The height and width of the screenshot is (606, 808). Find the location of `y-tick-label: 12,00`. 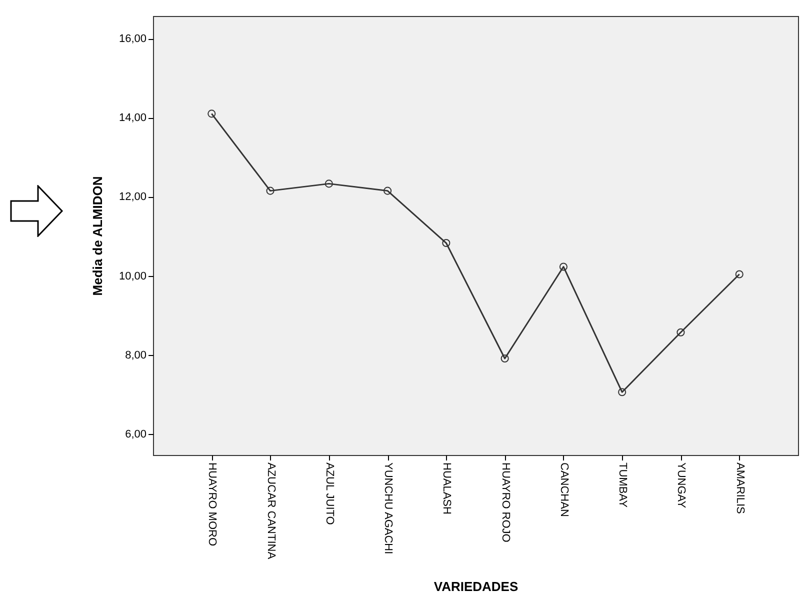

y-tick-label: 12,00 is located at coordinates (132, 197).